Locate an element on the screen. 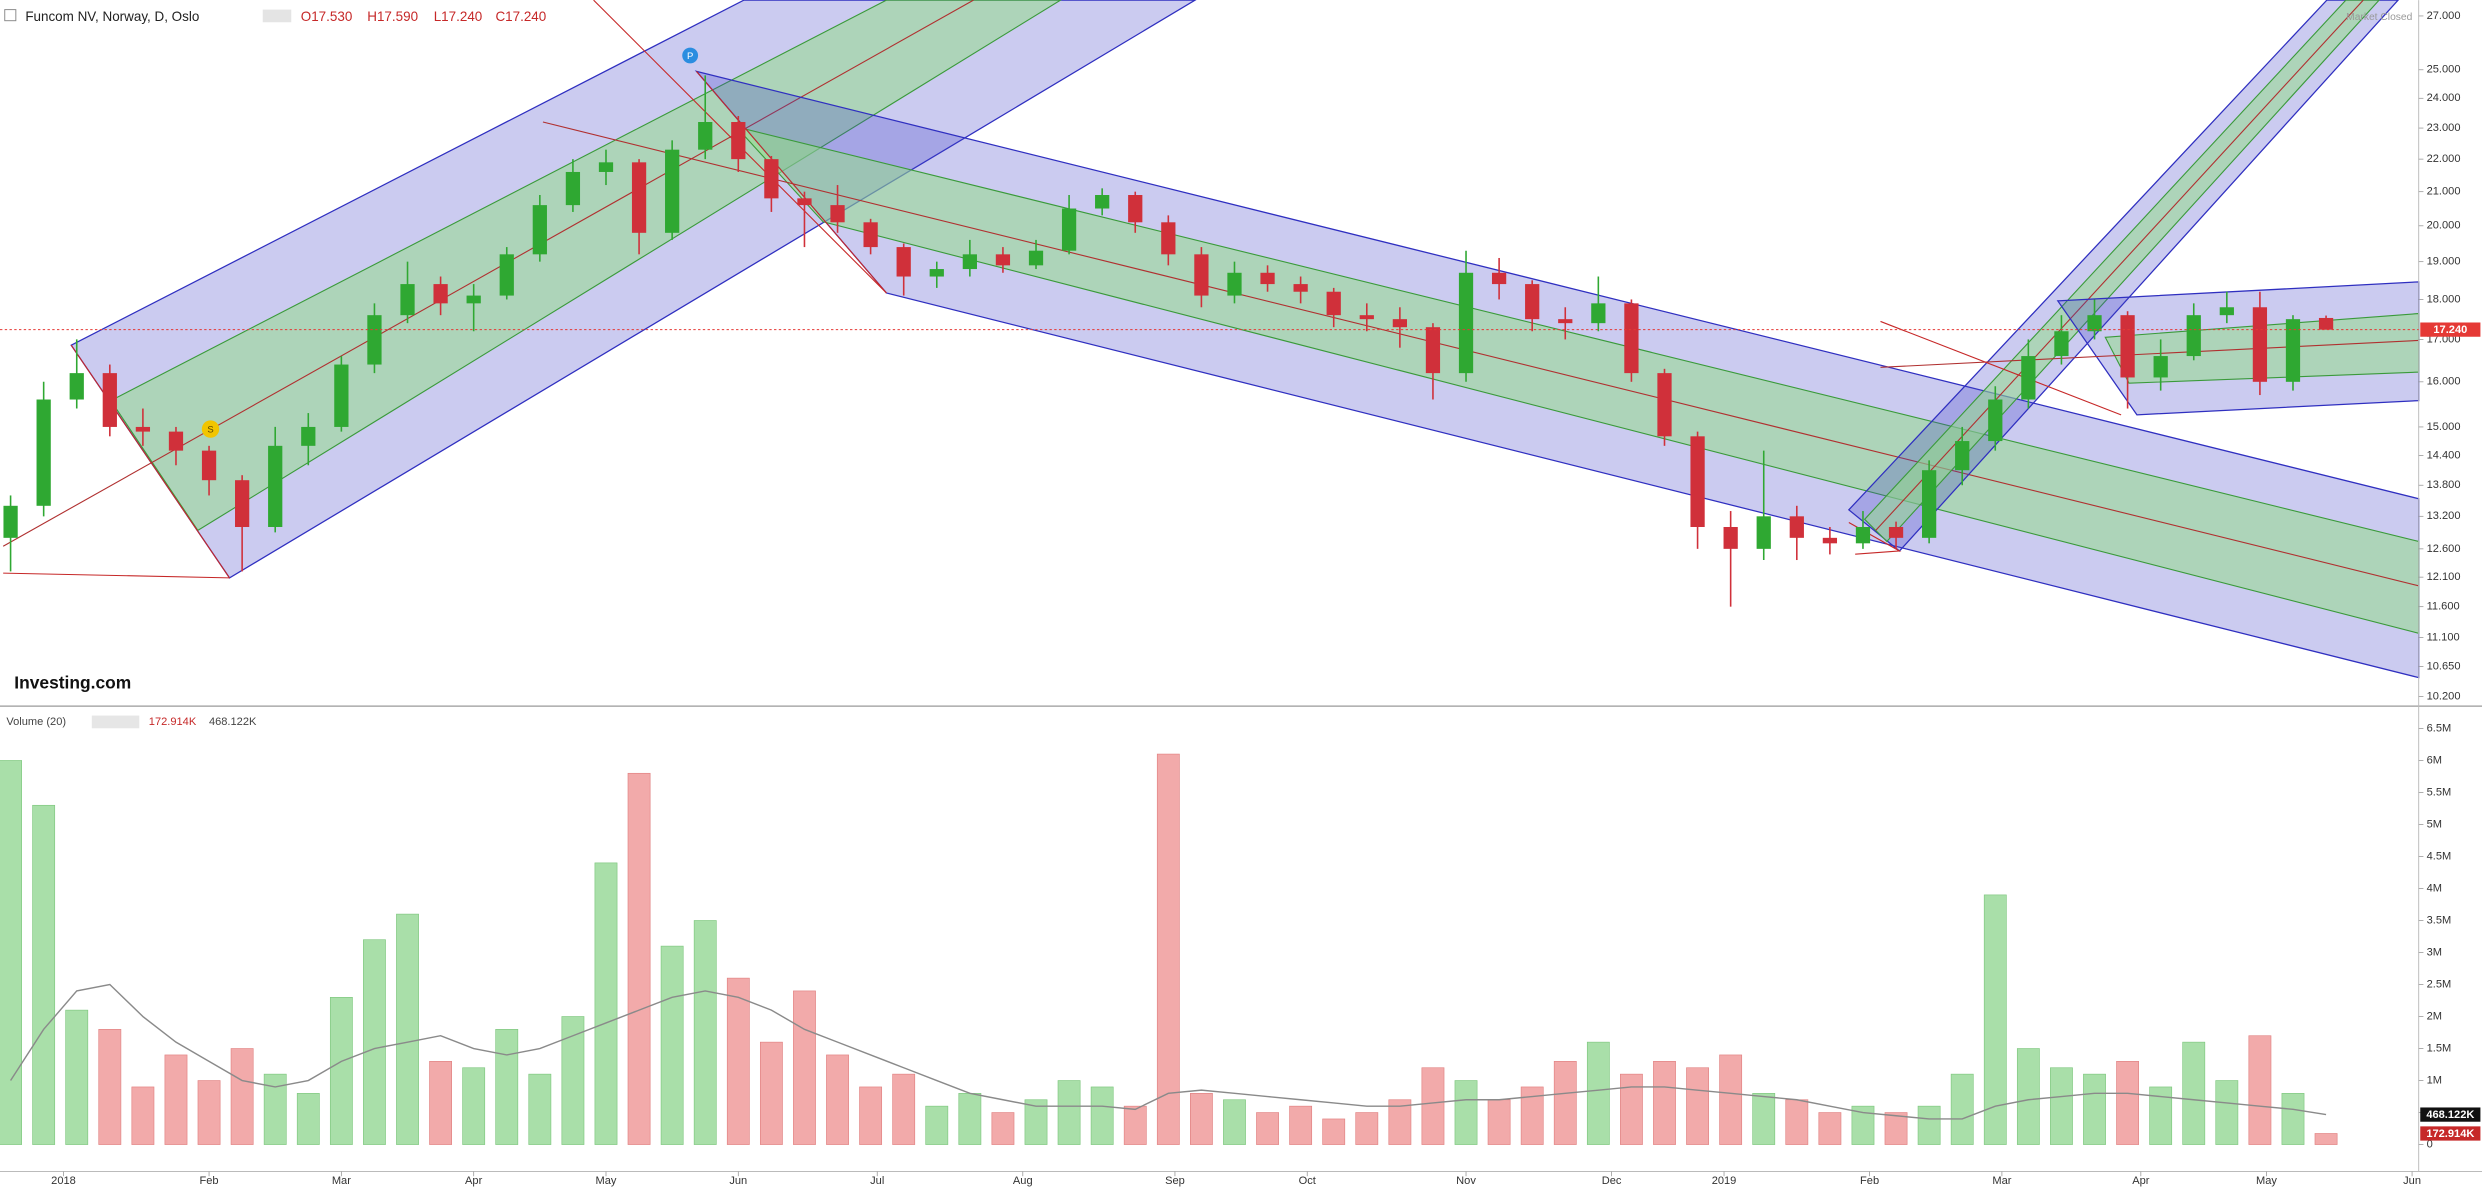 This screenshot has width=2482, height=1189. y-tick-label: 14.400 is located at coordinates (2444, 455).